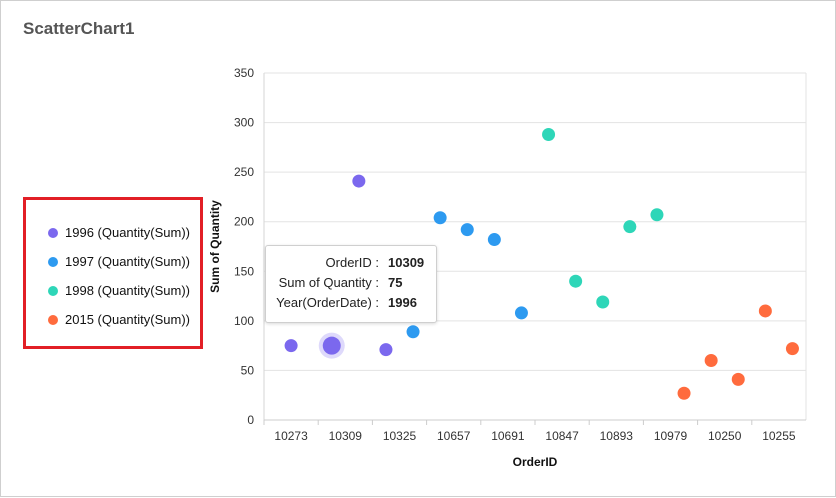  Describe the element at coordinates (454, 436) in the screenshot. I see `x-tick-label: 10657` at that location.